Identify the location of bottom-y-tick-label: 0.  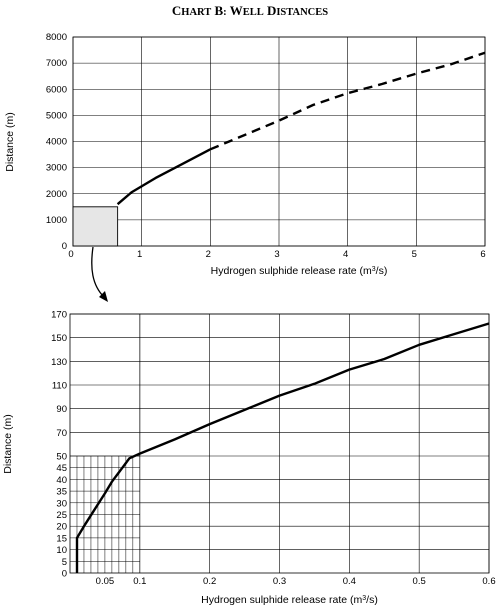
(64, 574).